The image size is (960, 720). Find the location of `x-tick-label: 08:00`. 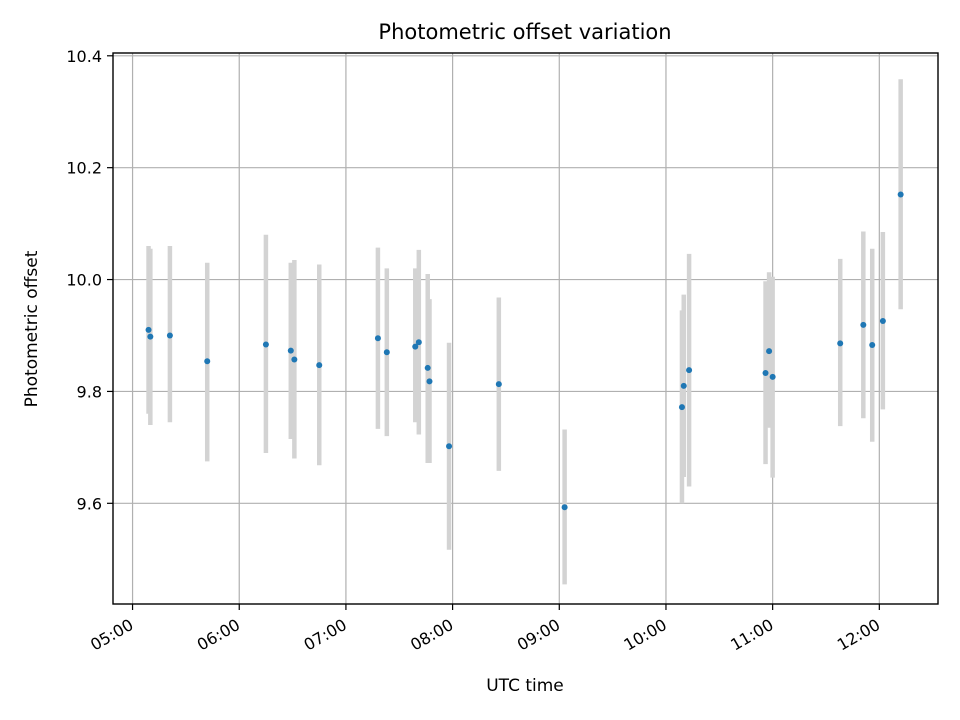

x-tick-label: 08:00 is located at coordinates (431, 635).